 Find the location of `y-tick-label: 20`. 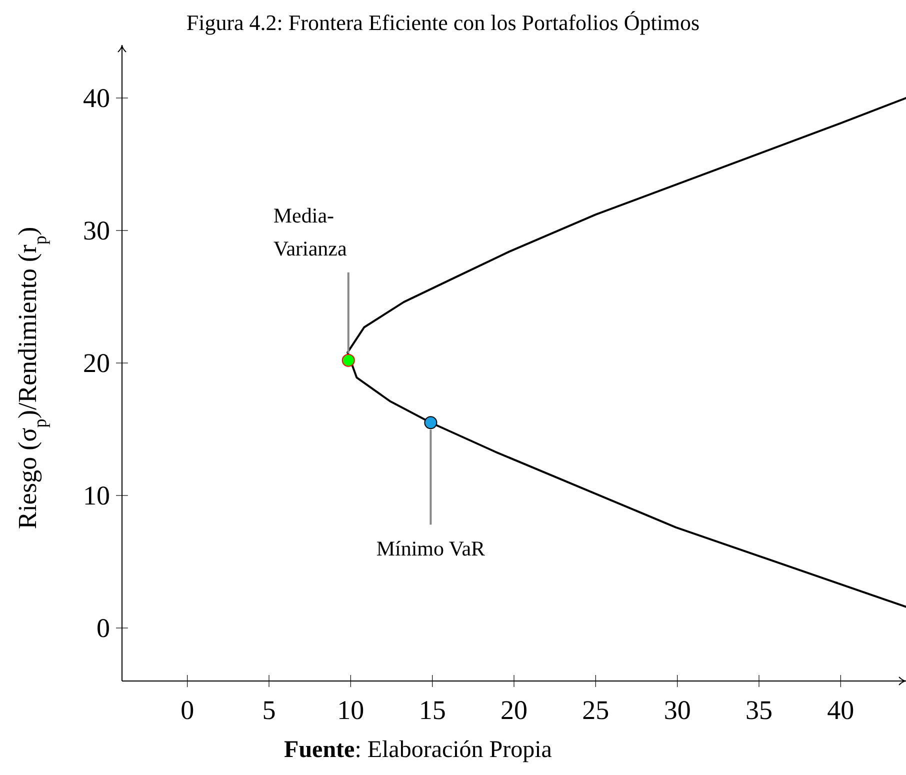

y-tick-label: 20 is located at coordinates (96, 363).